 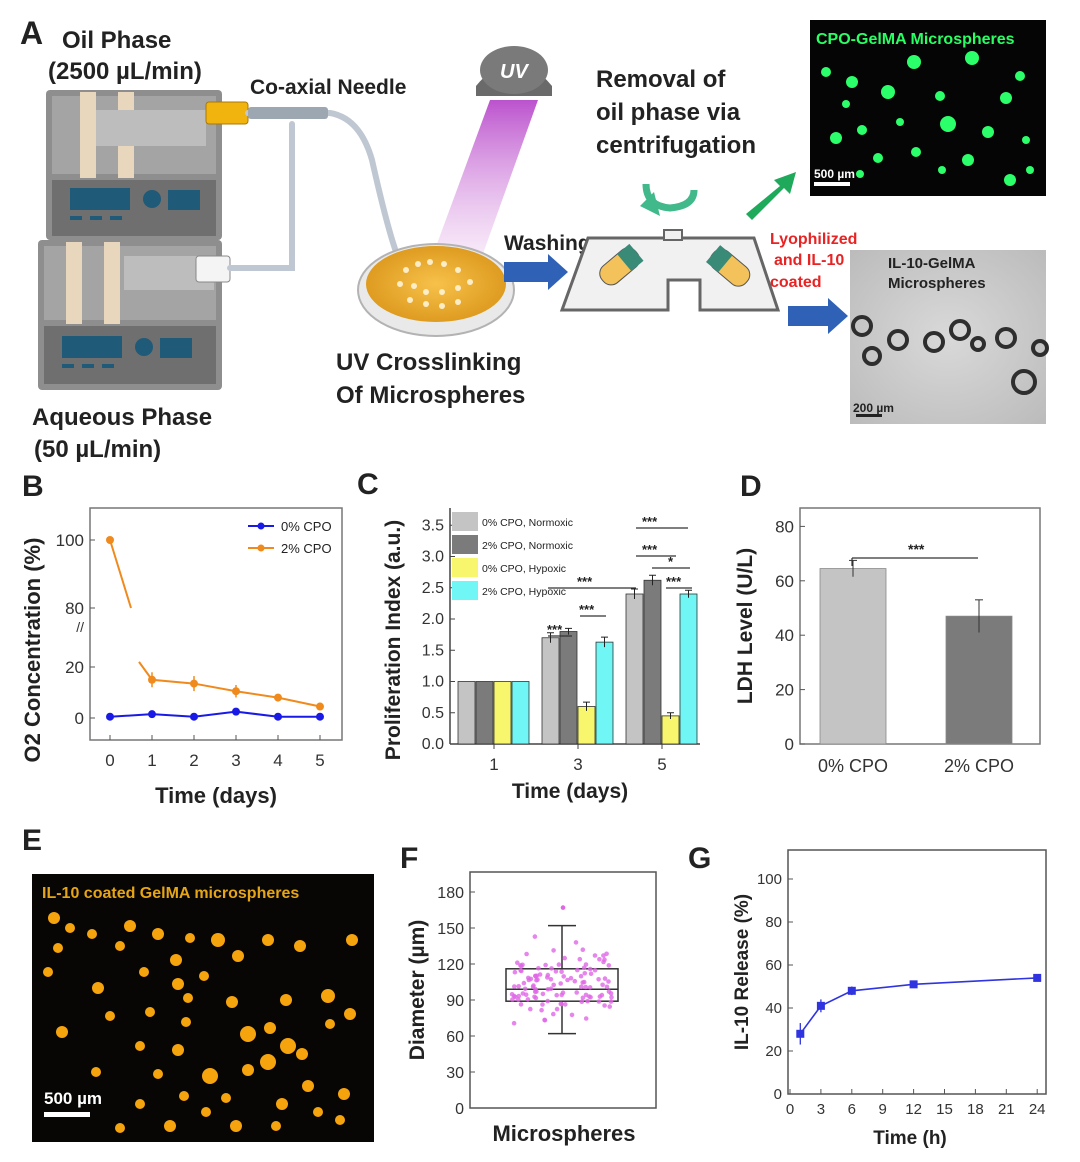 I want to click on d-xtick-label: 2% CPO, so click(x=979, y=766).